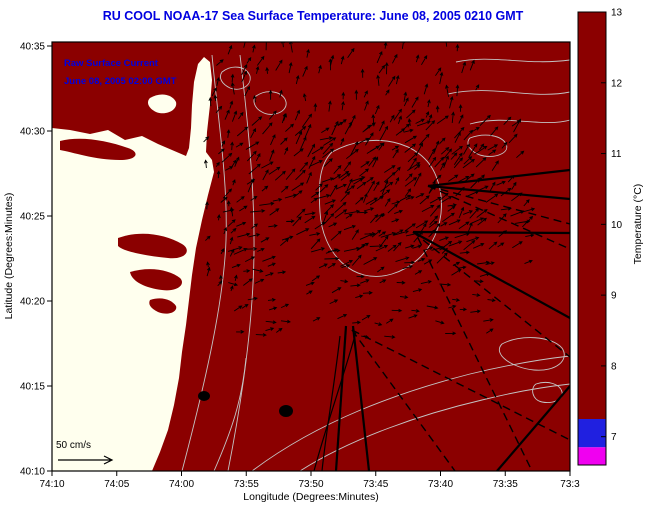 The image size is (651, 515). I want to click on colorbar-tick-label: 9, so click(614, 296).